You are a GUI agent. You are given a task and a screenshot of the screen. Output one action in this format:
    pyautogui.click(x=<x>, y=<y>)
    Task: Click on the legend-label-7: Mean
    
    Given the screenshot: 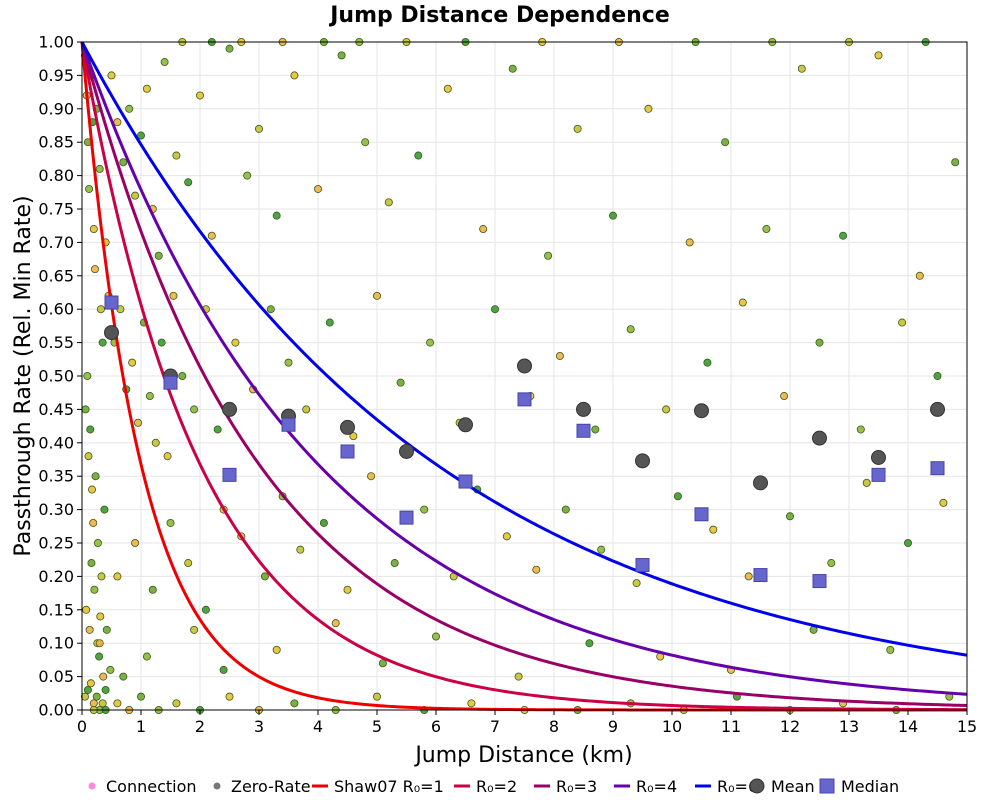 What is the action you would take?
    pyautogui.click(x=793, y=786)
    